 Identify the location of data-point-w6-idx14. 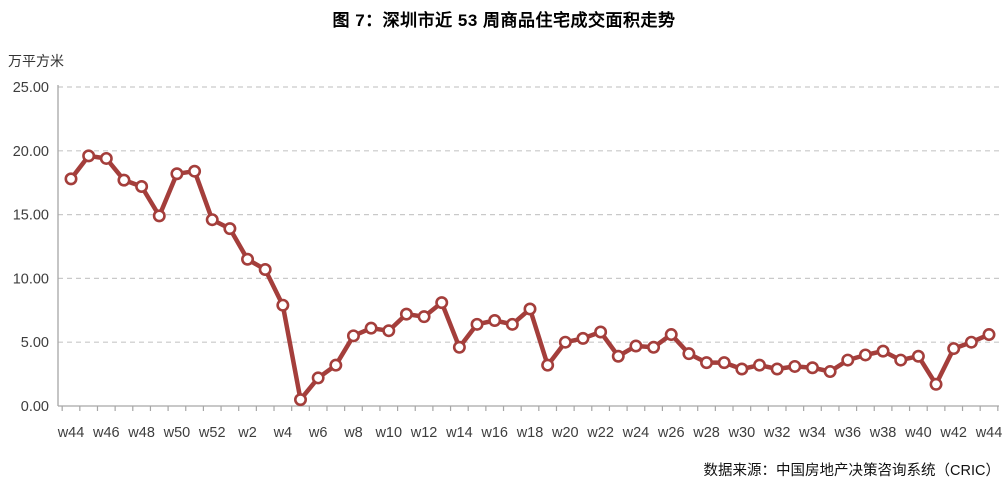
(318, 378).